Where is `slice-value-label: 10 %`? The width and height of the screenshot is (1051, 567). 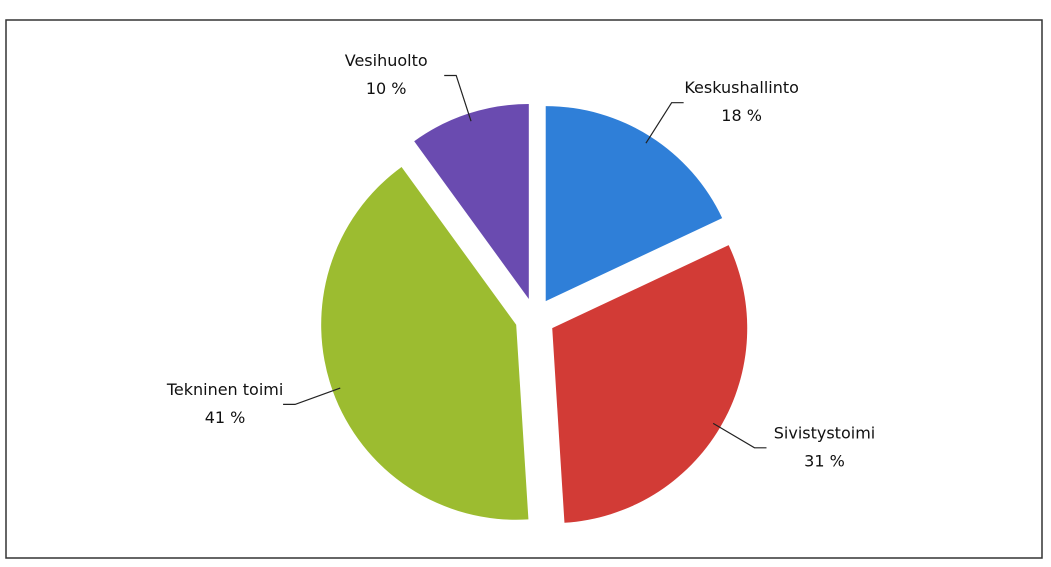 slice-value-label: 10 % is located at coordinates (386, 88).